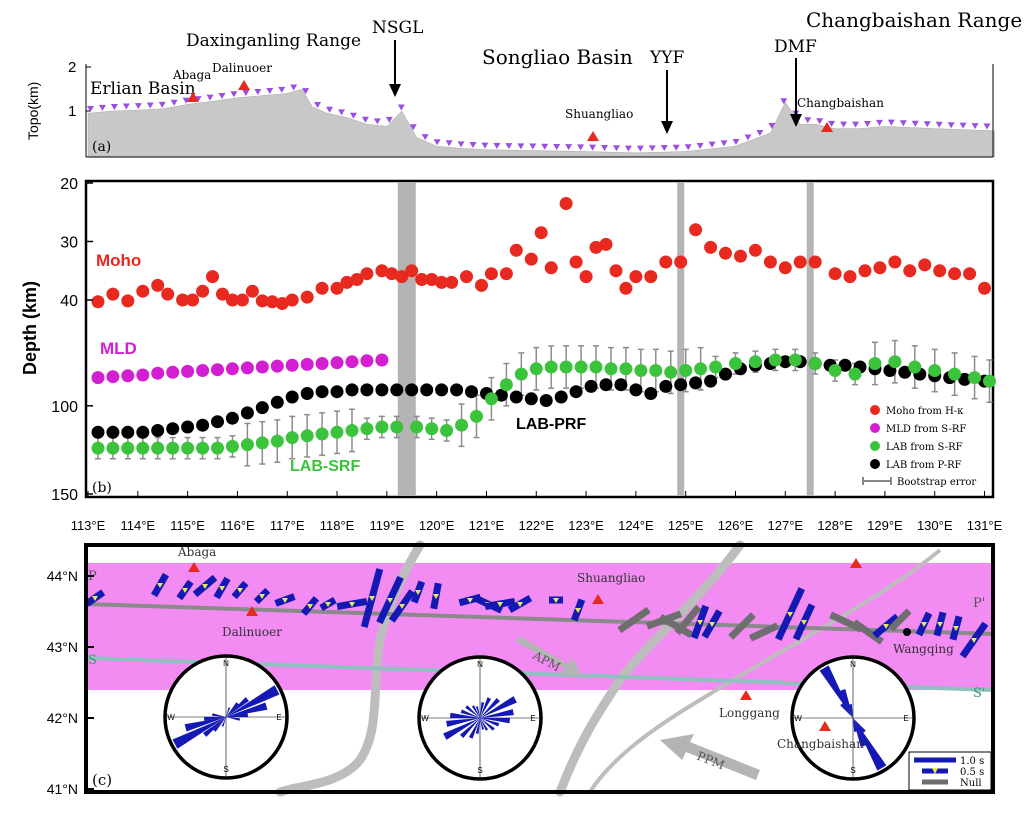  Describe the element at coordinates (62, 718) in the screenshot. I see `panel-c-ytick-label: 42°N` at that location.